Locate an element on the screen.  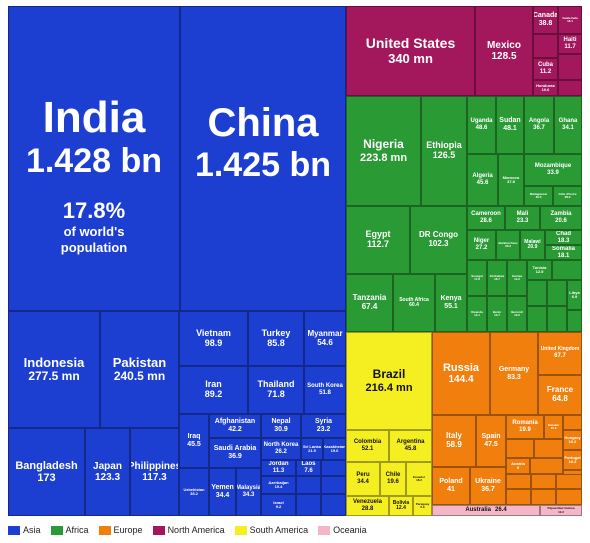
tile-label: Guinea is located at coordinates (517, 275).